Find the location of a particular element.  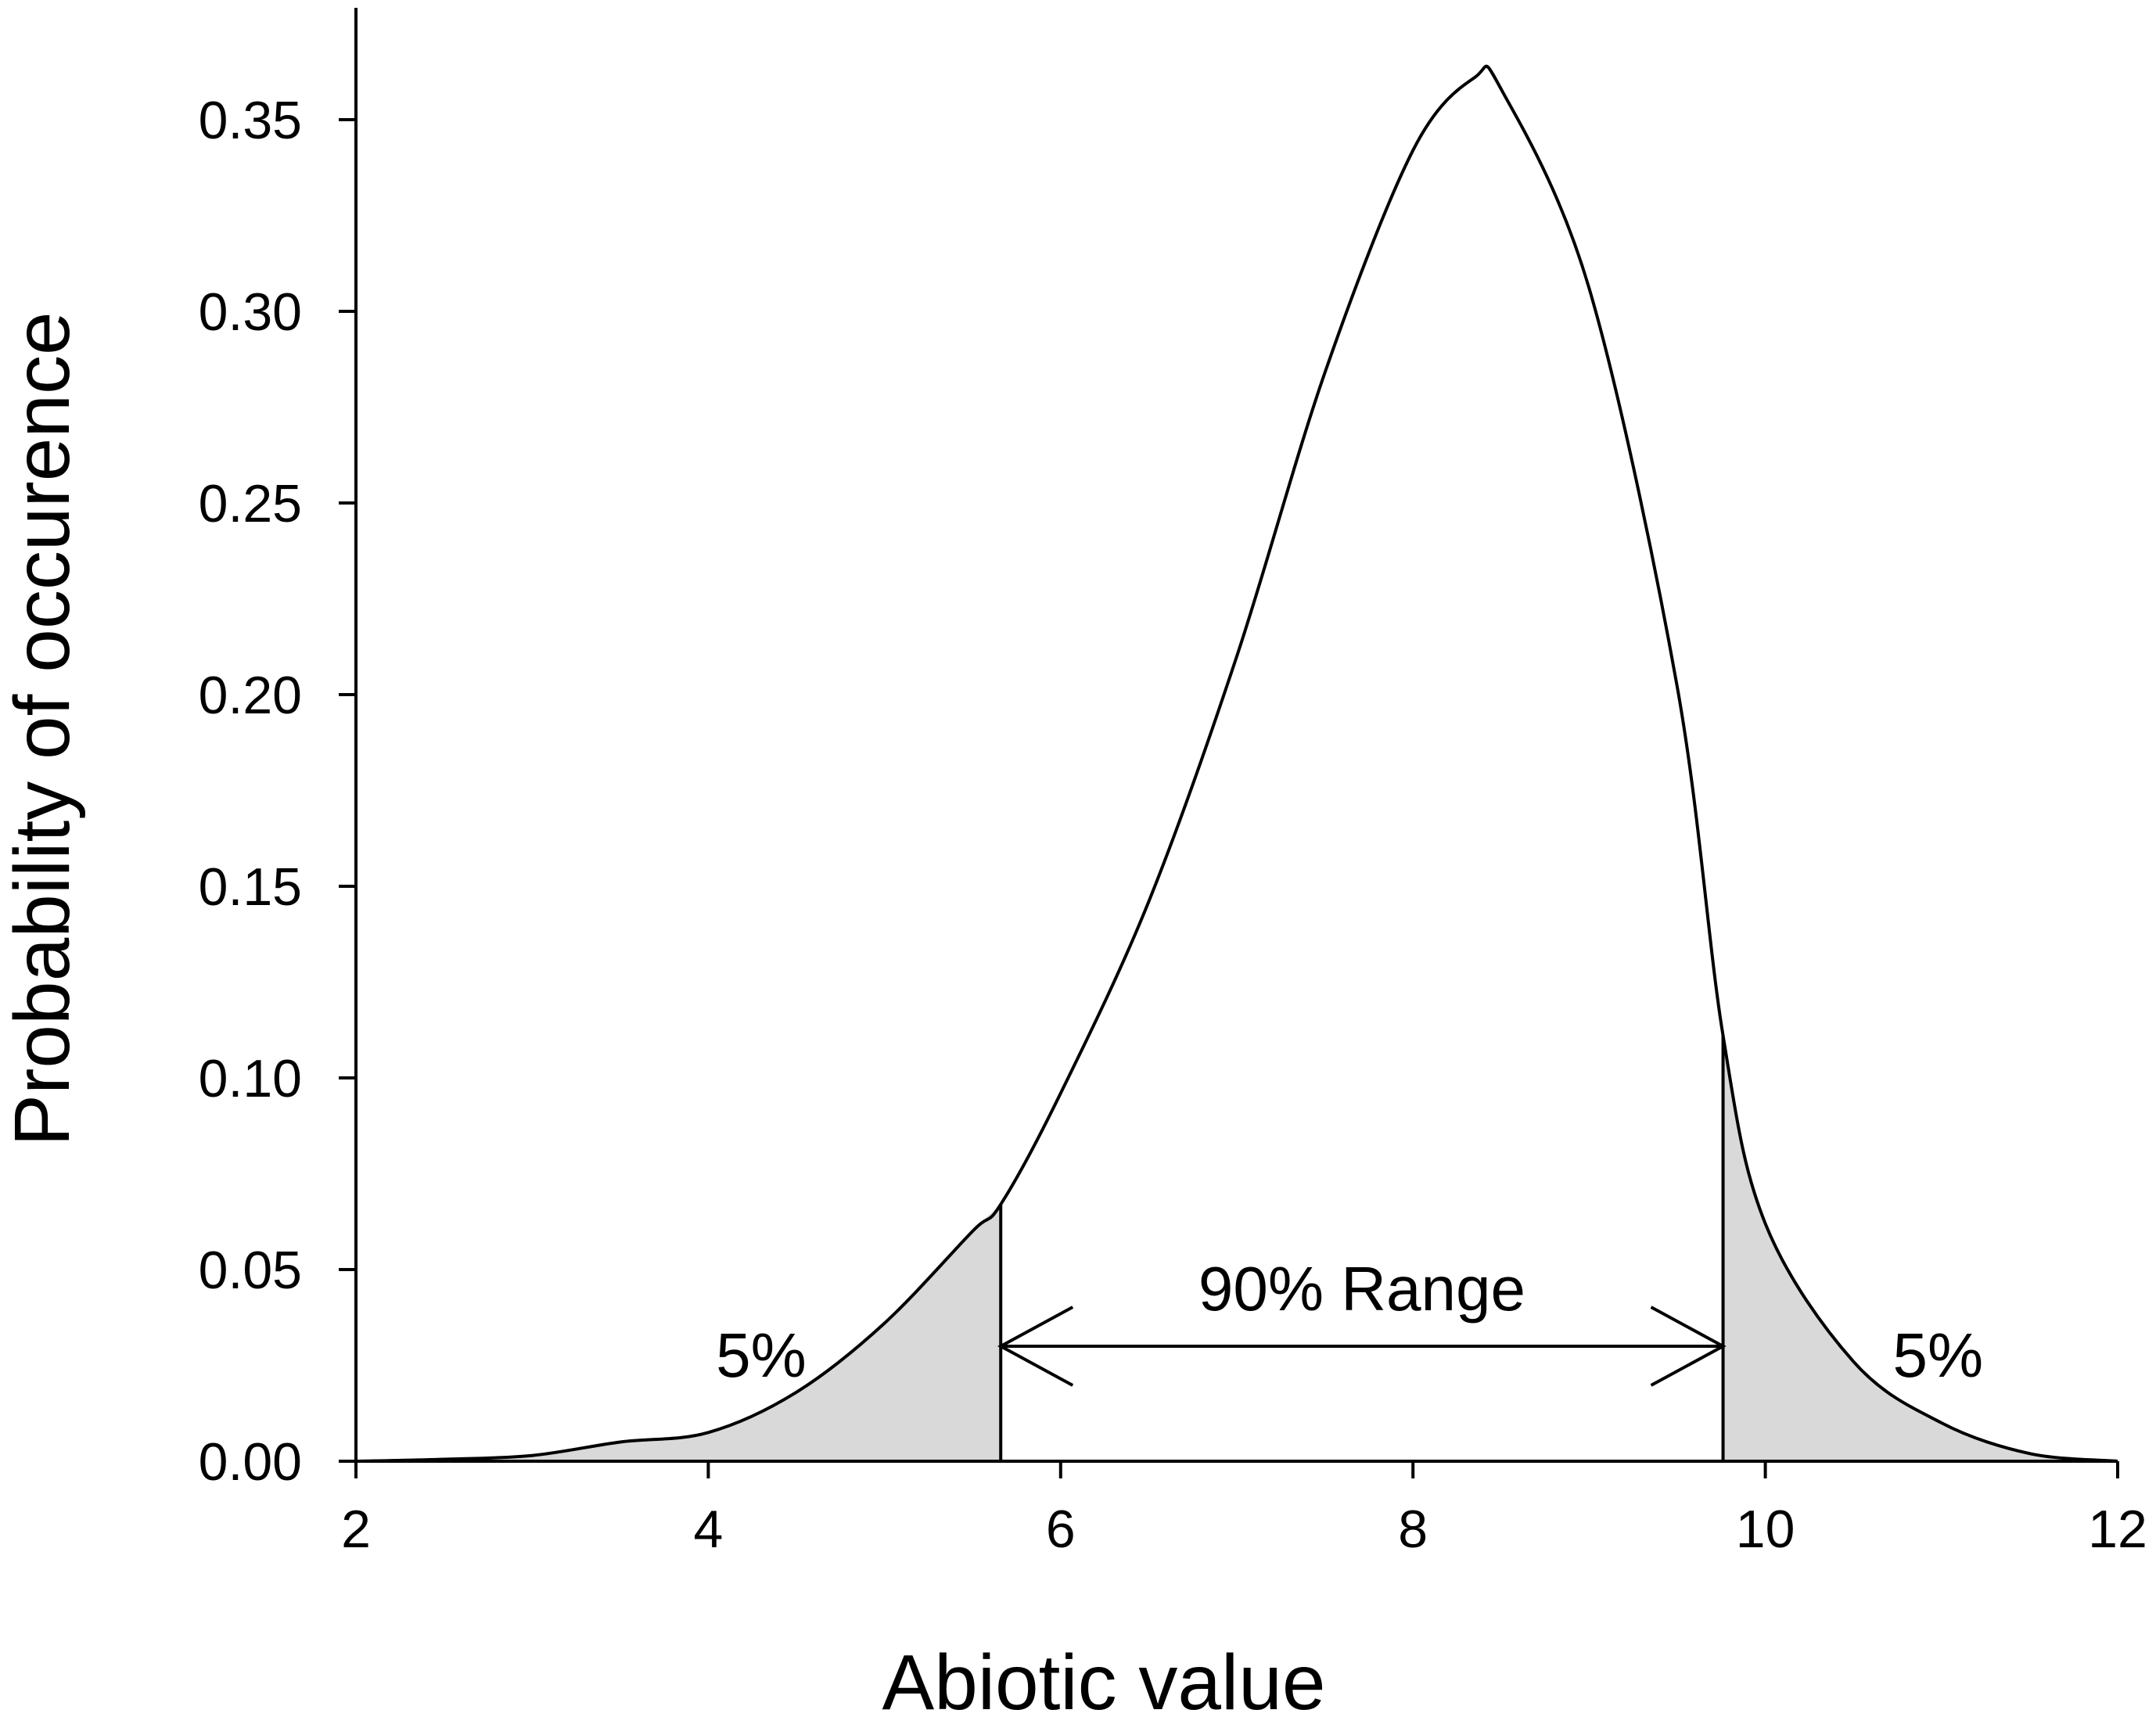

y-tick-label: 0.20 is located at coordinates (250, 695).